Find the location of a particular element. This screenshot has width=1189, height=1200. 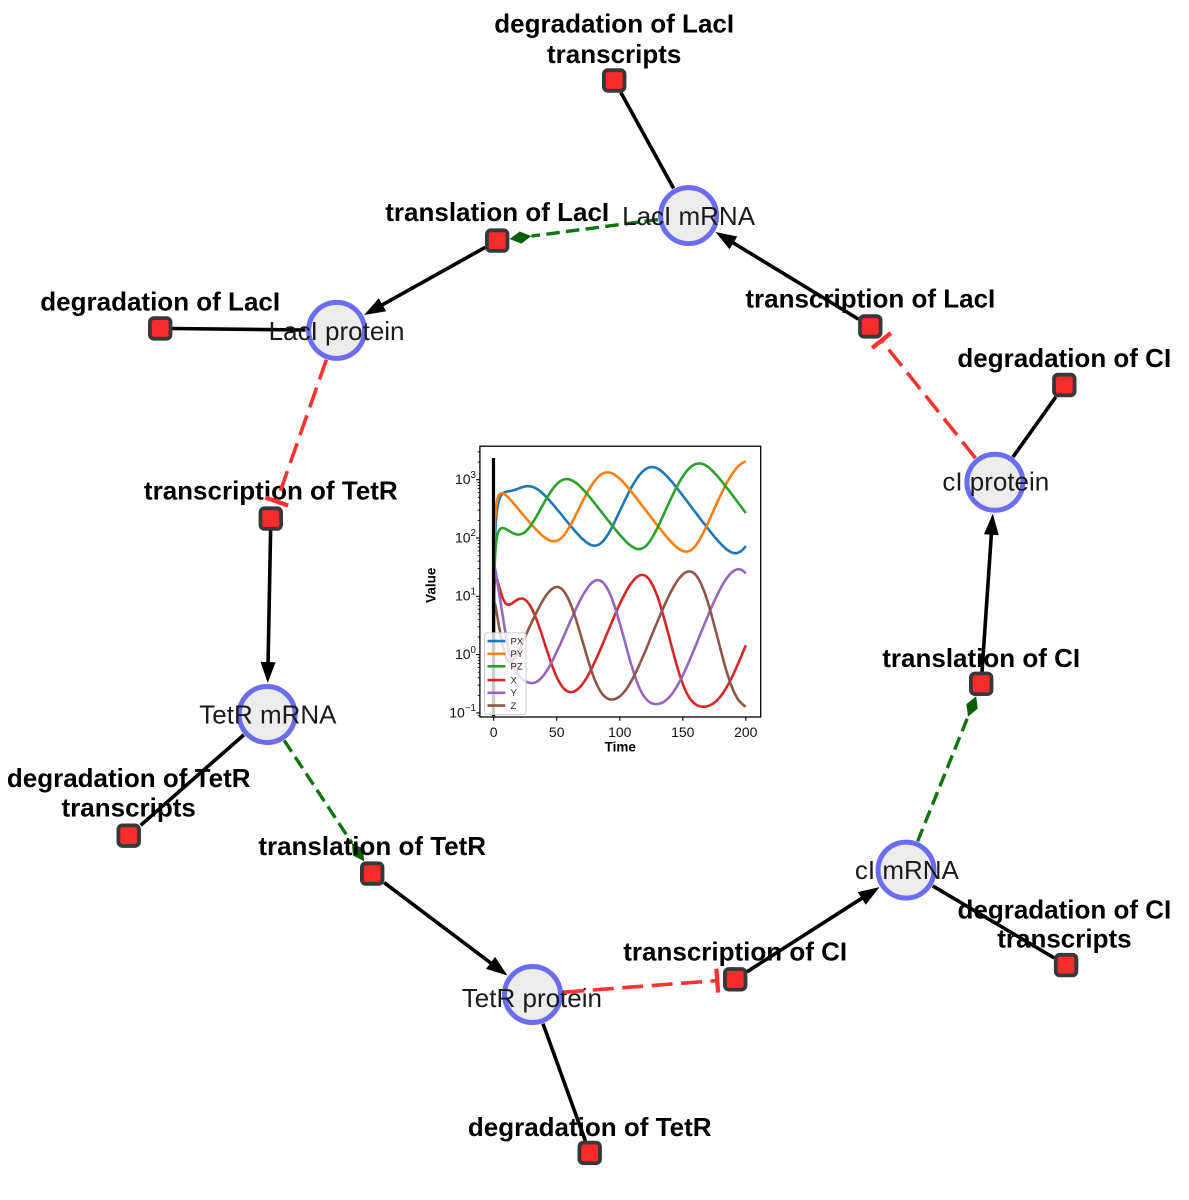

svg-text: translation of LacI is located at coordinates (497, 212).